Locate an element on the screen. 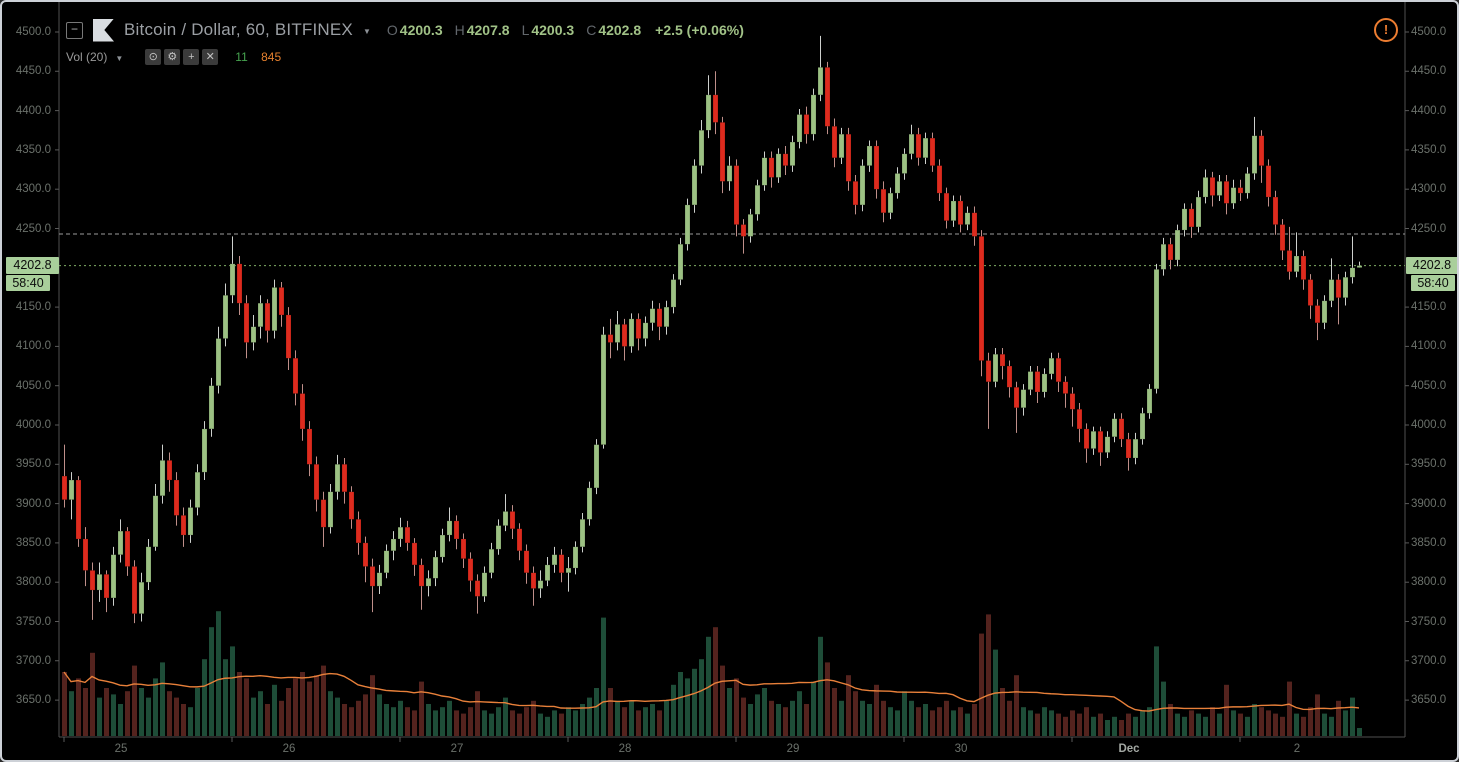  time-axis-label: Dec is located at coordinates (1129, 749).